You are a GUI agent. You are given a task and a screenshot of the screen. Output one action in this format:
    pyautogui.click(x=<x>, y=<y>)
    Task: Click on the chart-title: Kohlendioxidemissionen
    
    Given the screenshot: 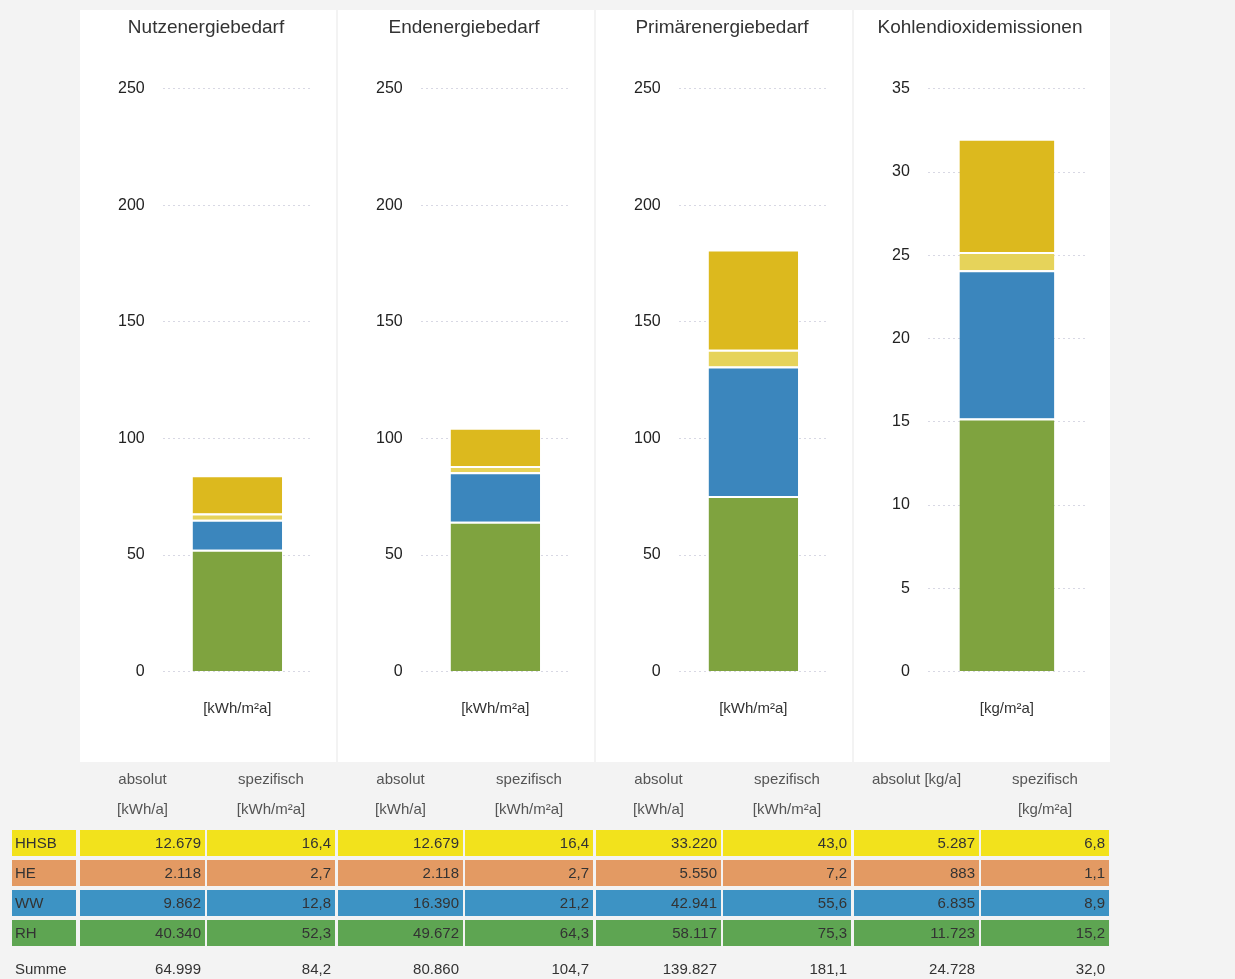 What is the action you would take?
    pyautogui.click(x=980, y=26)
    